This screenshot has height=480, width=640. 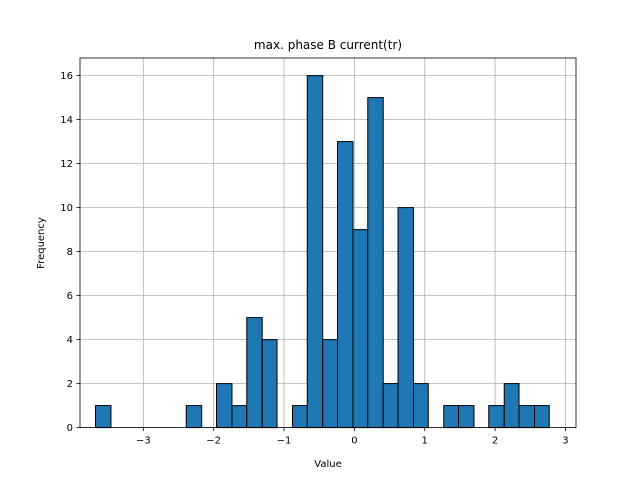 What do you see at coordinates (284, 441) in the screenshot?
I see `x-tick-label: −1` at bounding box center [284, 441].